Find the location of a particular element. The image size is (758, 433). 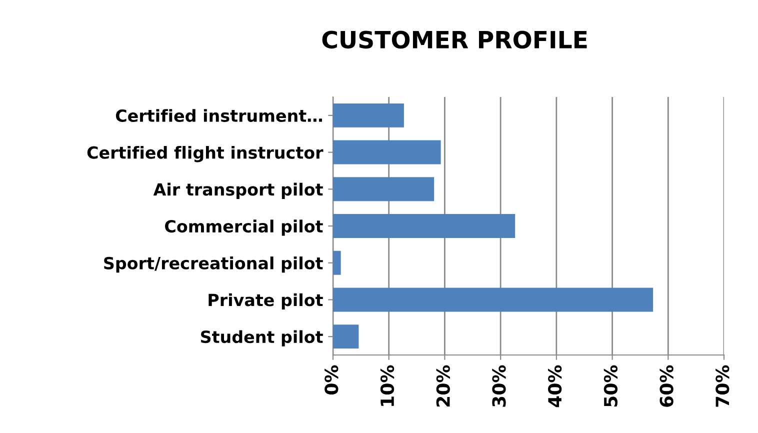

y-tick-label: Commercial pilot is located at coordinates (244, 228).